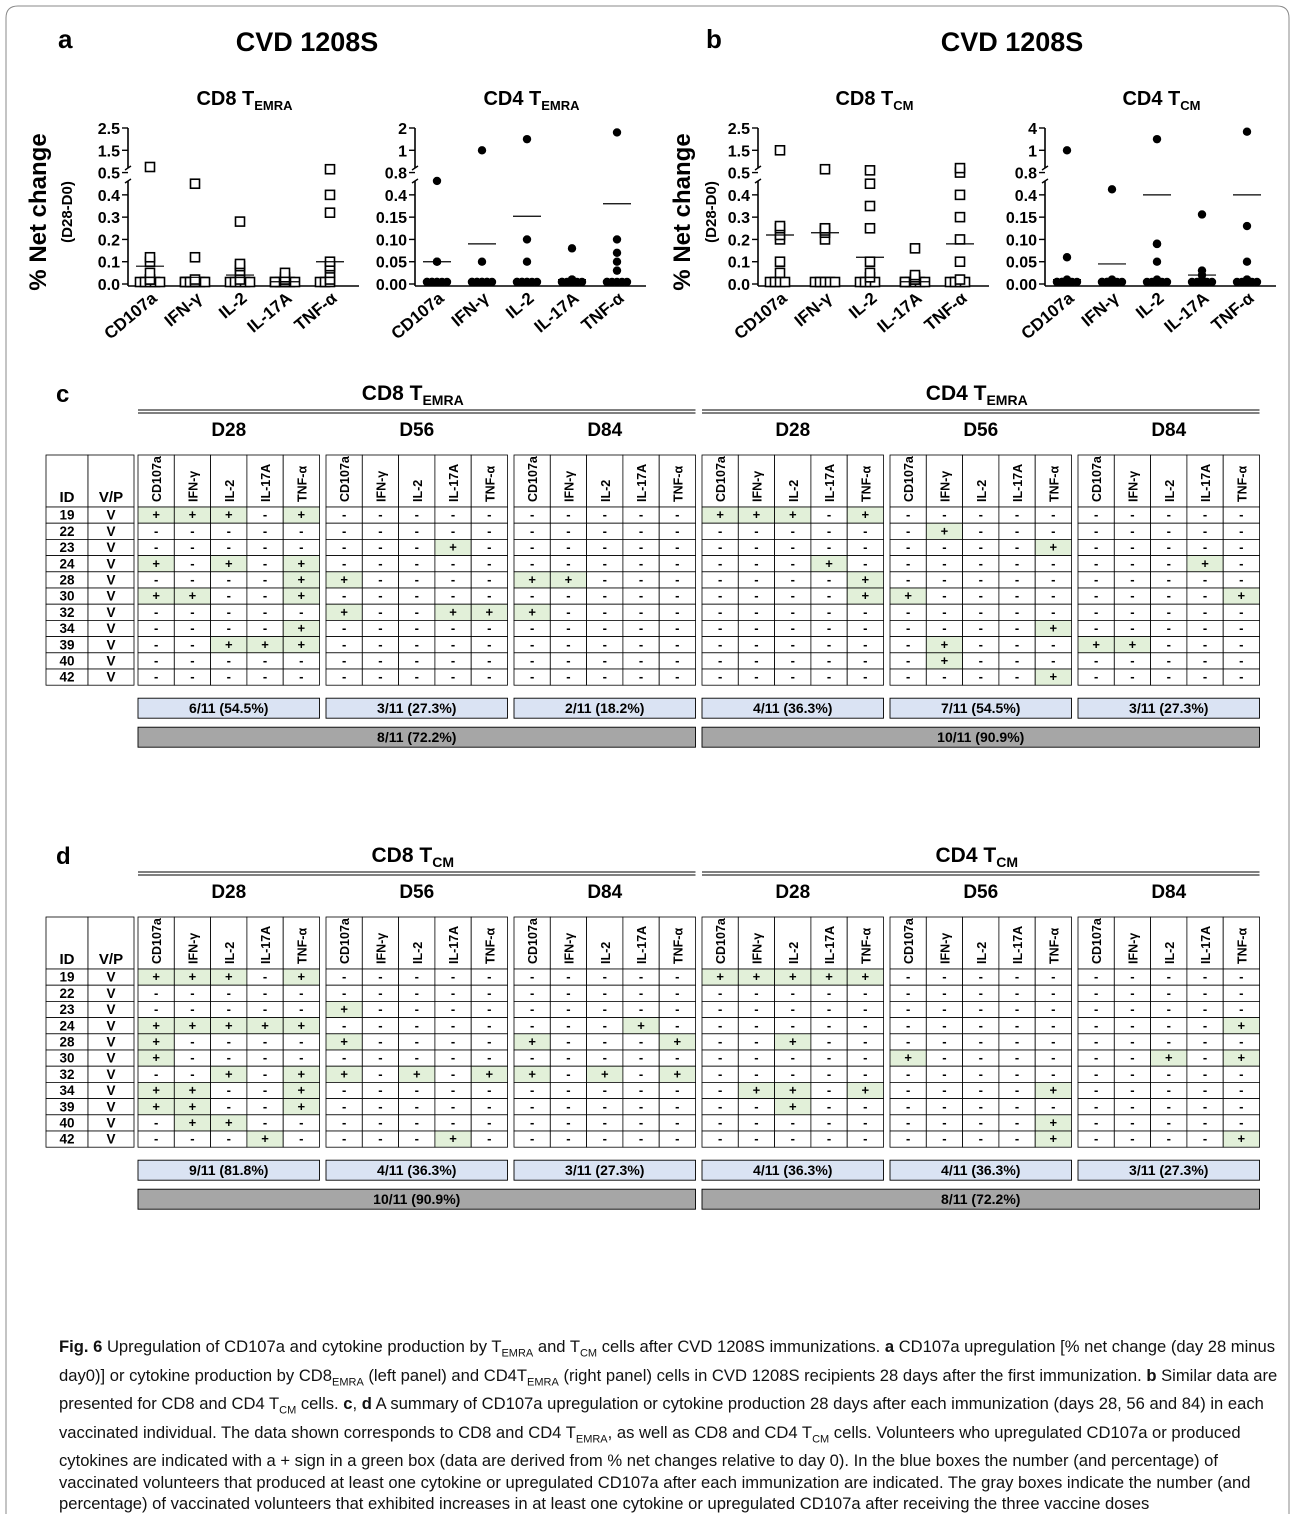  Describe the element at coordinates (67, 481) in the screenshot. I see `id-header-cell` at that location.